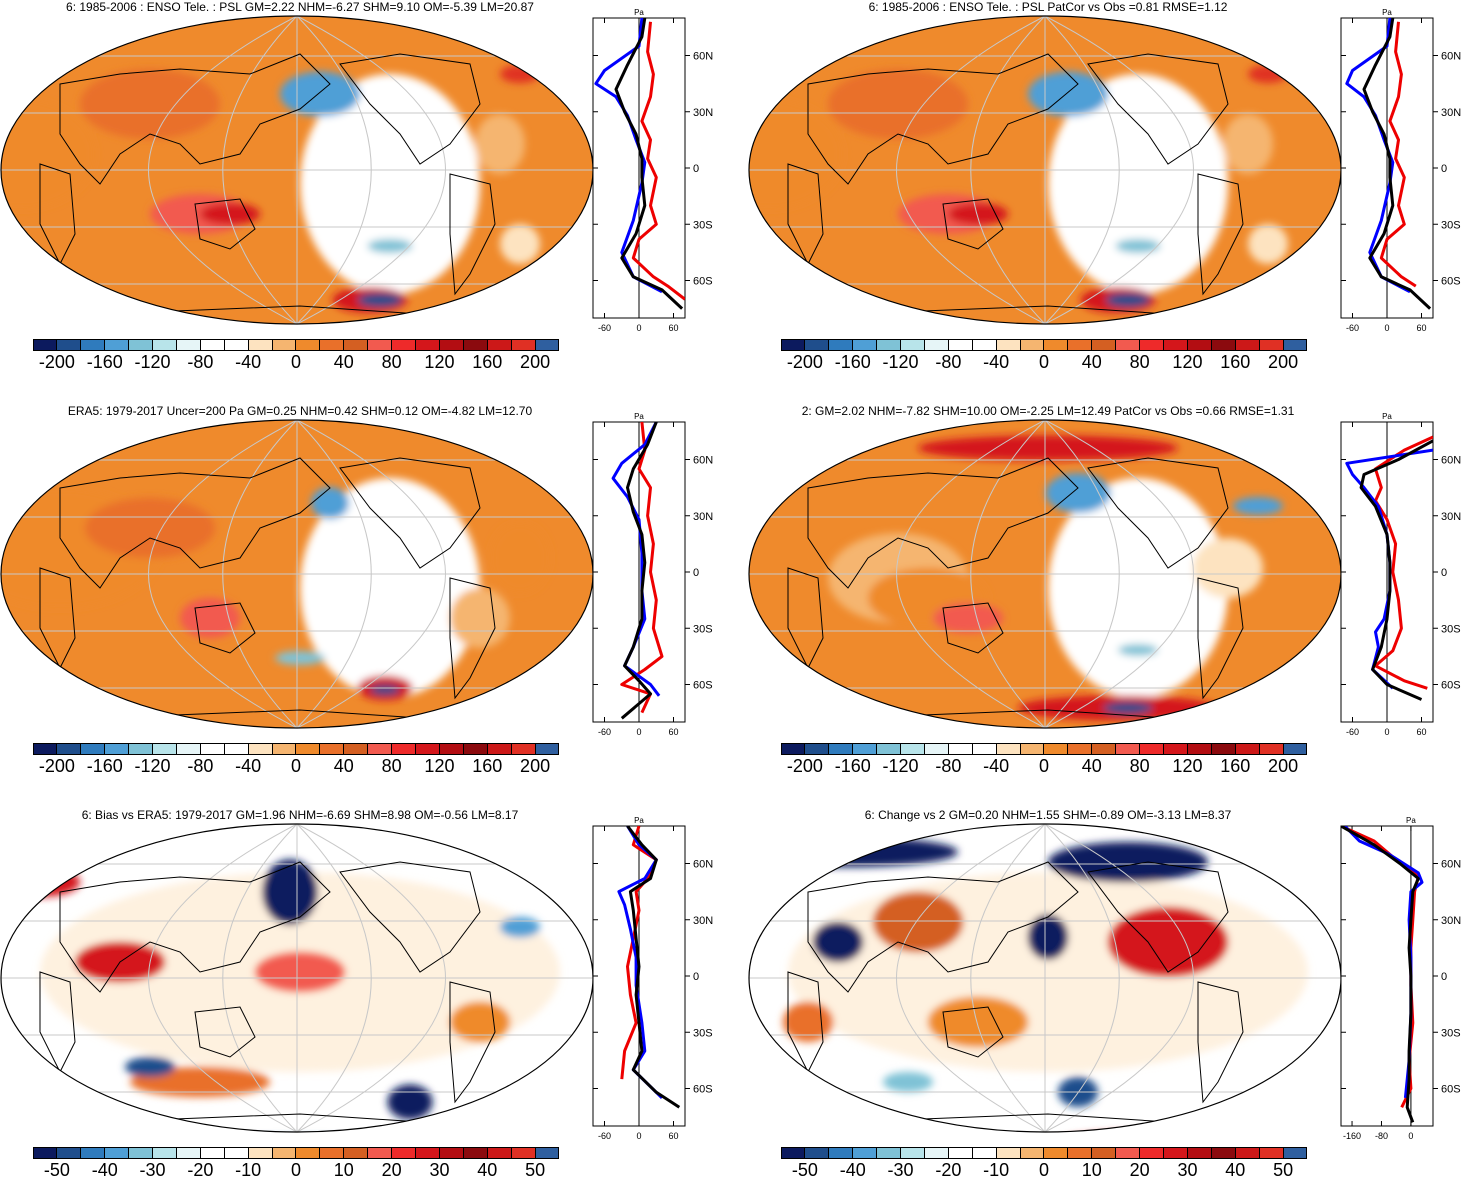 The width and height of the screenshot is (1483, 1201). I want to click on zonal-profile: Pa 60N 30N 0 30S 60S -60 0 60, so click(1400, 574).